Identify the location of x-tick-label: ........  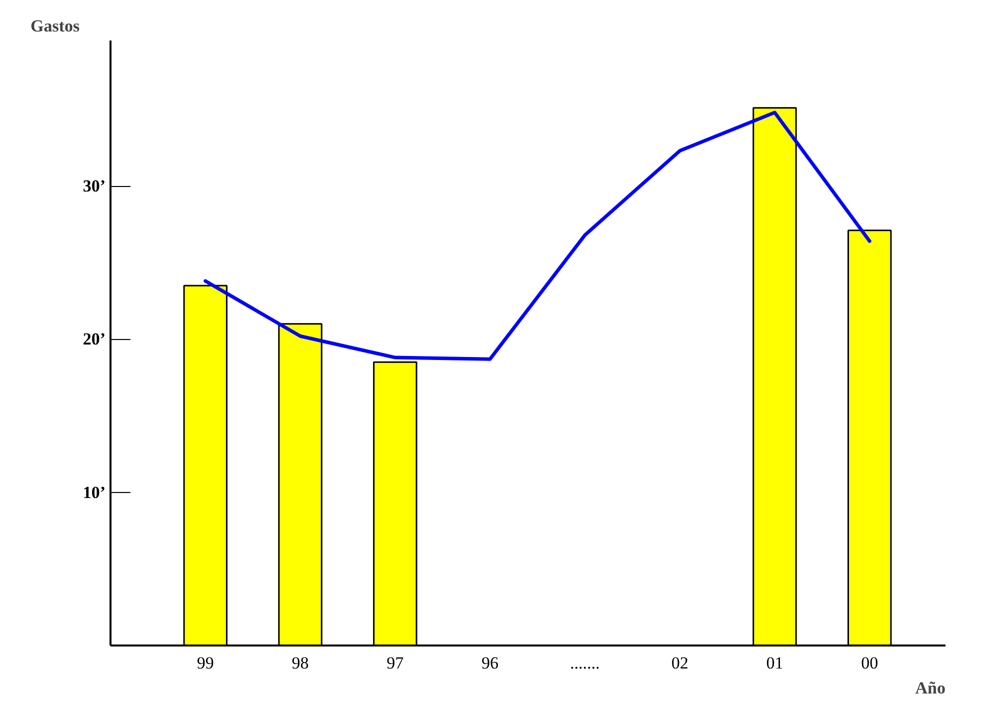
(585, 663).